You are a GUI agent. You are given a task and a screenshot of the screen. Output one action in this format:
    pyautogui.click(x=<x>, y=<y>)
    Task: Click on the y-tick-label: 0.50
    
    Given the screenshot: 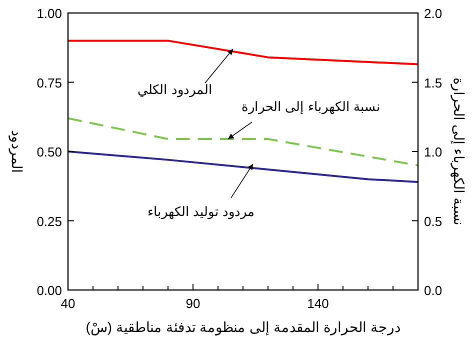 What is the action you would take?
    pyautogui.click(x=49, y=152)
    